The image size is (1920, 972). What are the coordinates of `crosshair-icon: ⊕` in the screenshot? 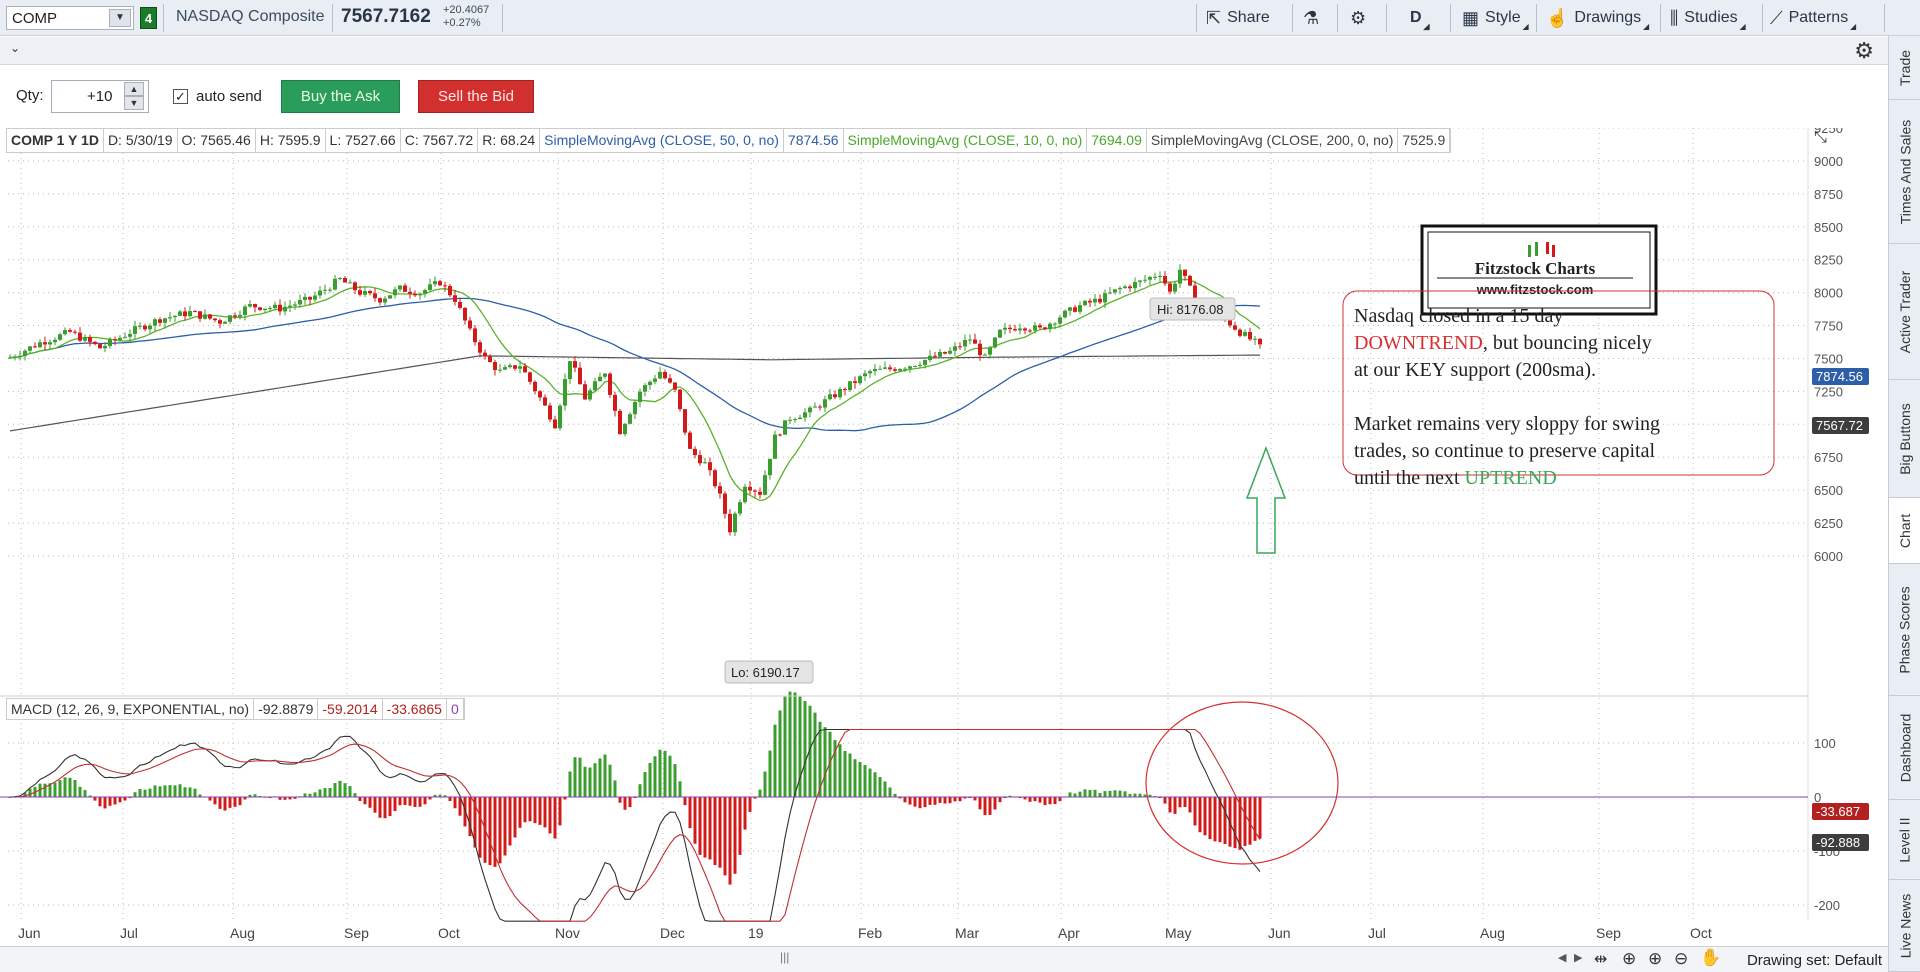 It's located at (1629, 958).